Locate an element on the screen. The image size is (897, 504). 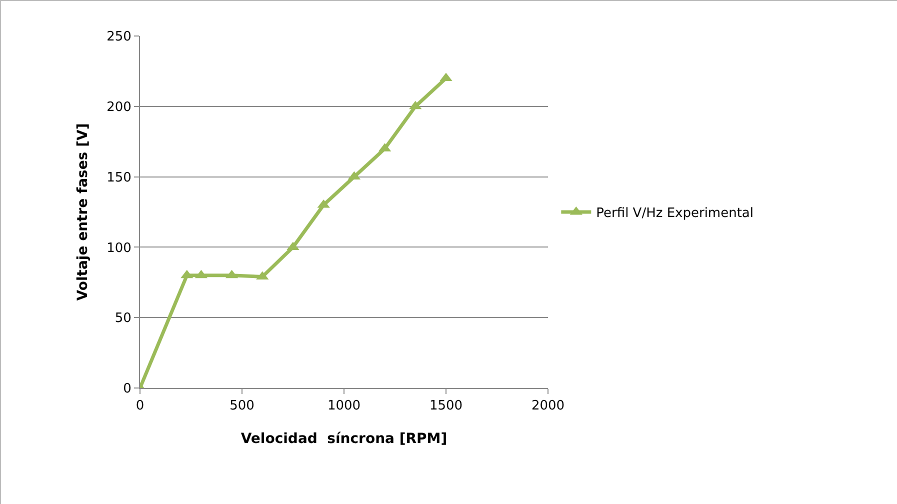
x-tick-label: 2000 is located at coordinates (548, 406).